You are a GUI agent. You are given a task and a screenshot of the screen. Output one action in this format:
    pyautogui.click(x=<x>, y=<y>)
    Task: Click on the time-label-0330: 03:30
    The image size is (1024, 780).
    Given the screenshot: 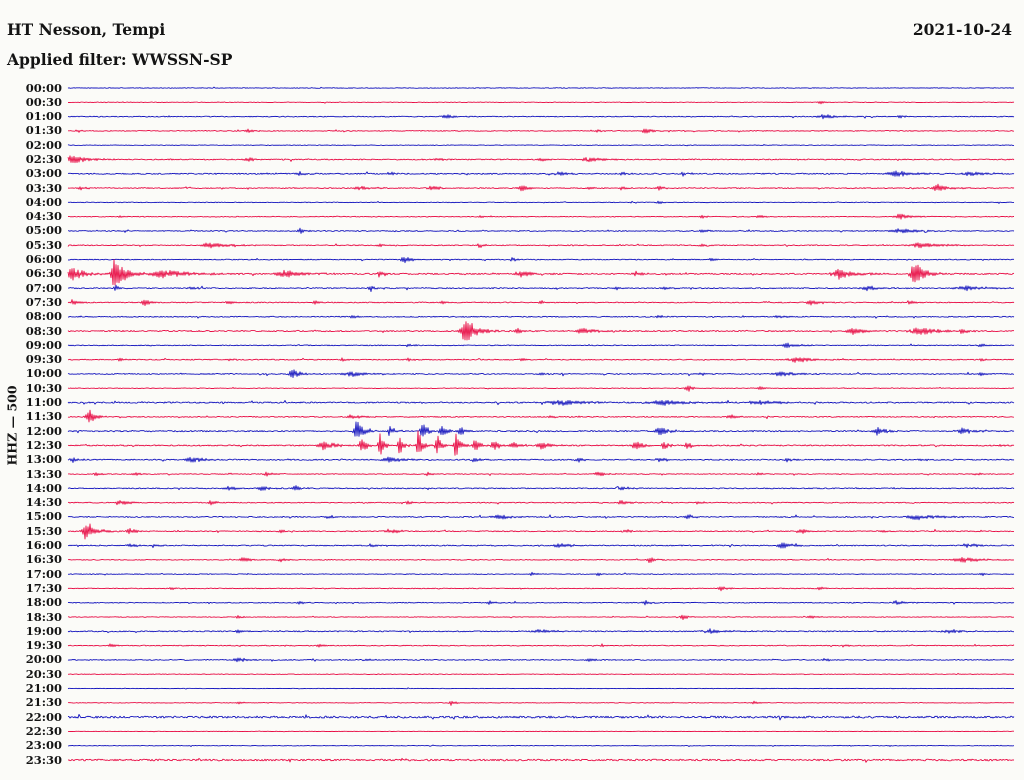 What is the action you would take?
    pyautogui.click(x=43, y=187)
    